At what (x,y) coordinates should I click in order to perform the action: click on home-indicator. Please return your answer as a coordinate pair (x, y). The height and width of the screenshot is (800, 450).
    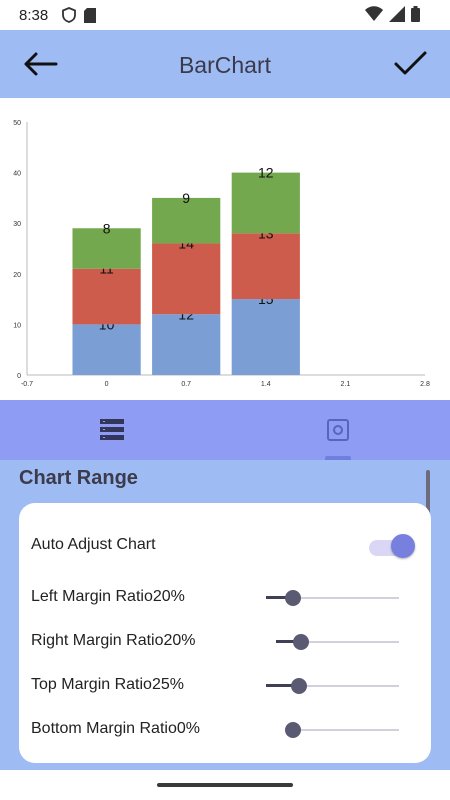
    Looking at the image, I should click on (225, 785).